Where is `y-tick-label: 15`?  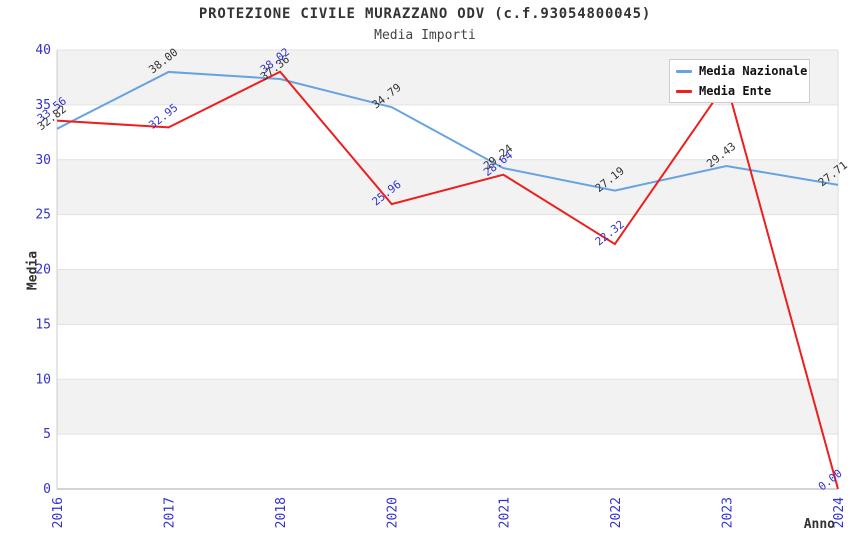
y-tick-label: 15 is located at coordinates (43, 324).